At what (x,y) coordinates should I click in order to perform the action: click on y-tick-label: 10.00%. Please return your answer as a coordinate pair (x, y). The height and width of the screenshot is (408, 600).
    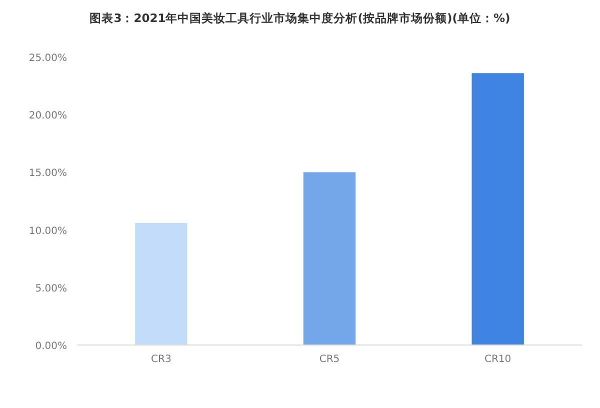
    Looking at the image, I should click on (47, 231).